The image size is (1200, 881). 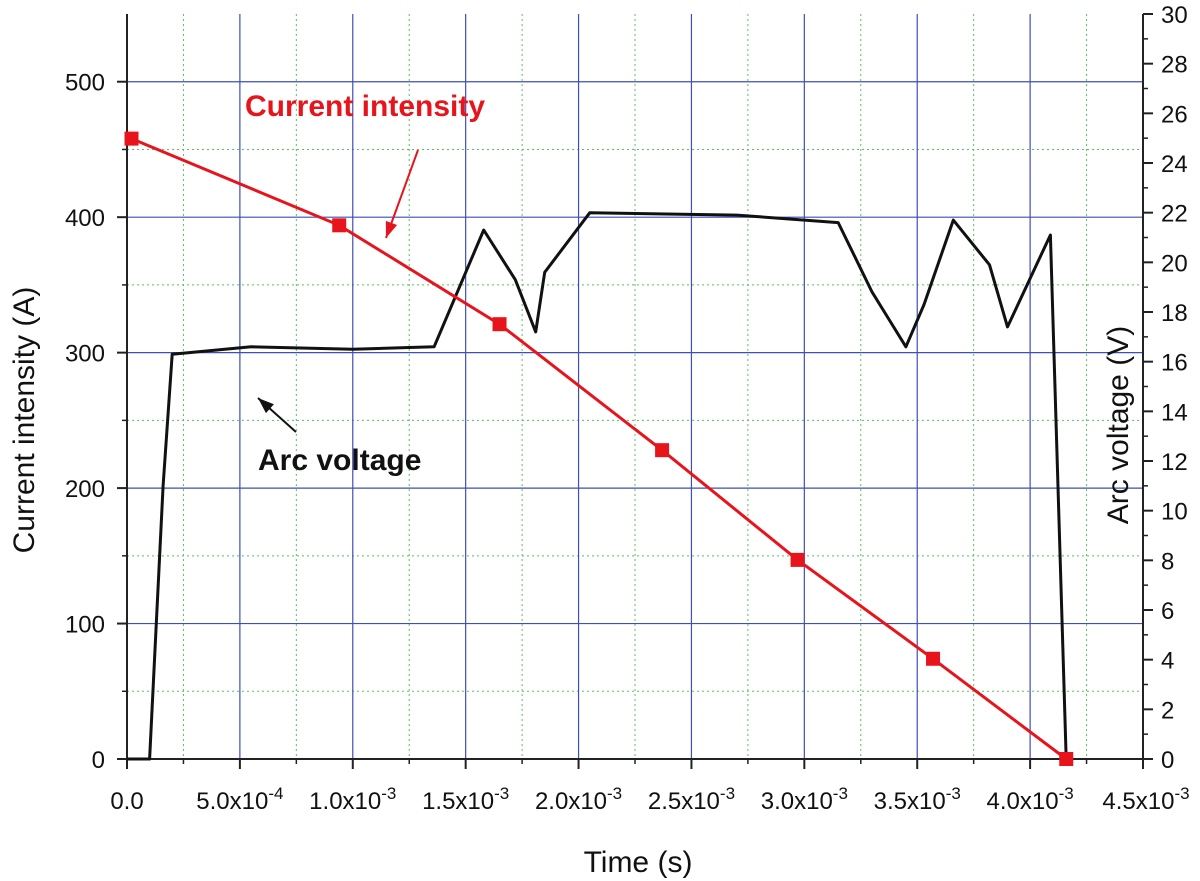 I want to click on y-right-tick-label: 24, so click(x=1174, y=164).